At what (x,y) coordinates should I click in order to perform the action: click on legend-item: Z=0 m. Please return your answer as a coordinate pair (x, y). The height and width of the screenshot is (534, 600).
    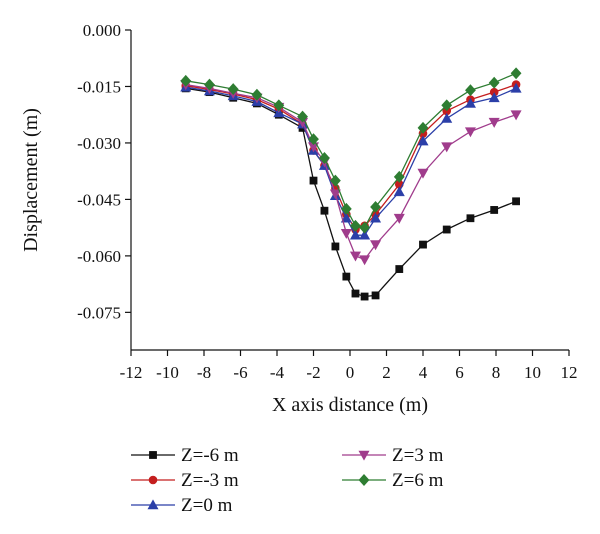
    Looking at the image, I should click on (182, 505).